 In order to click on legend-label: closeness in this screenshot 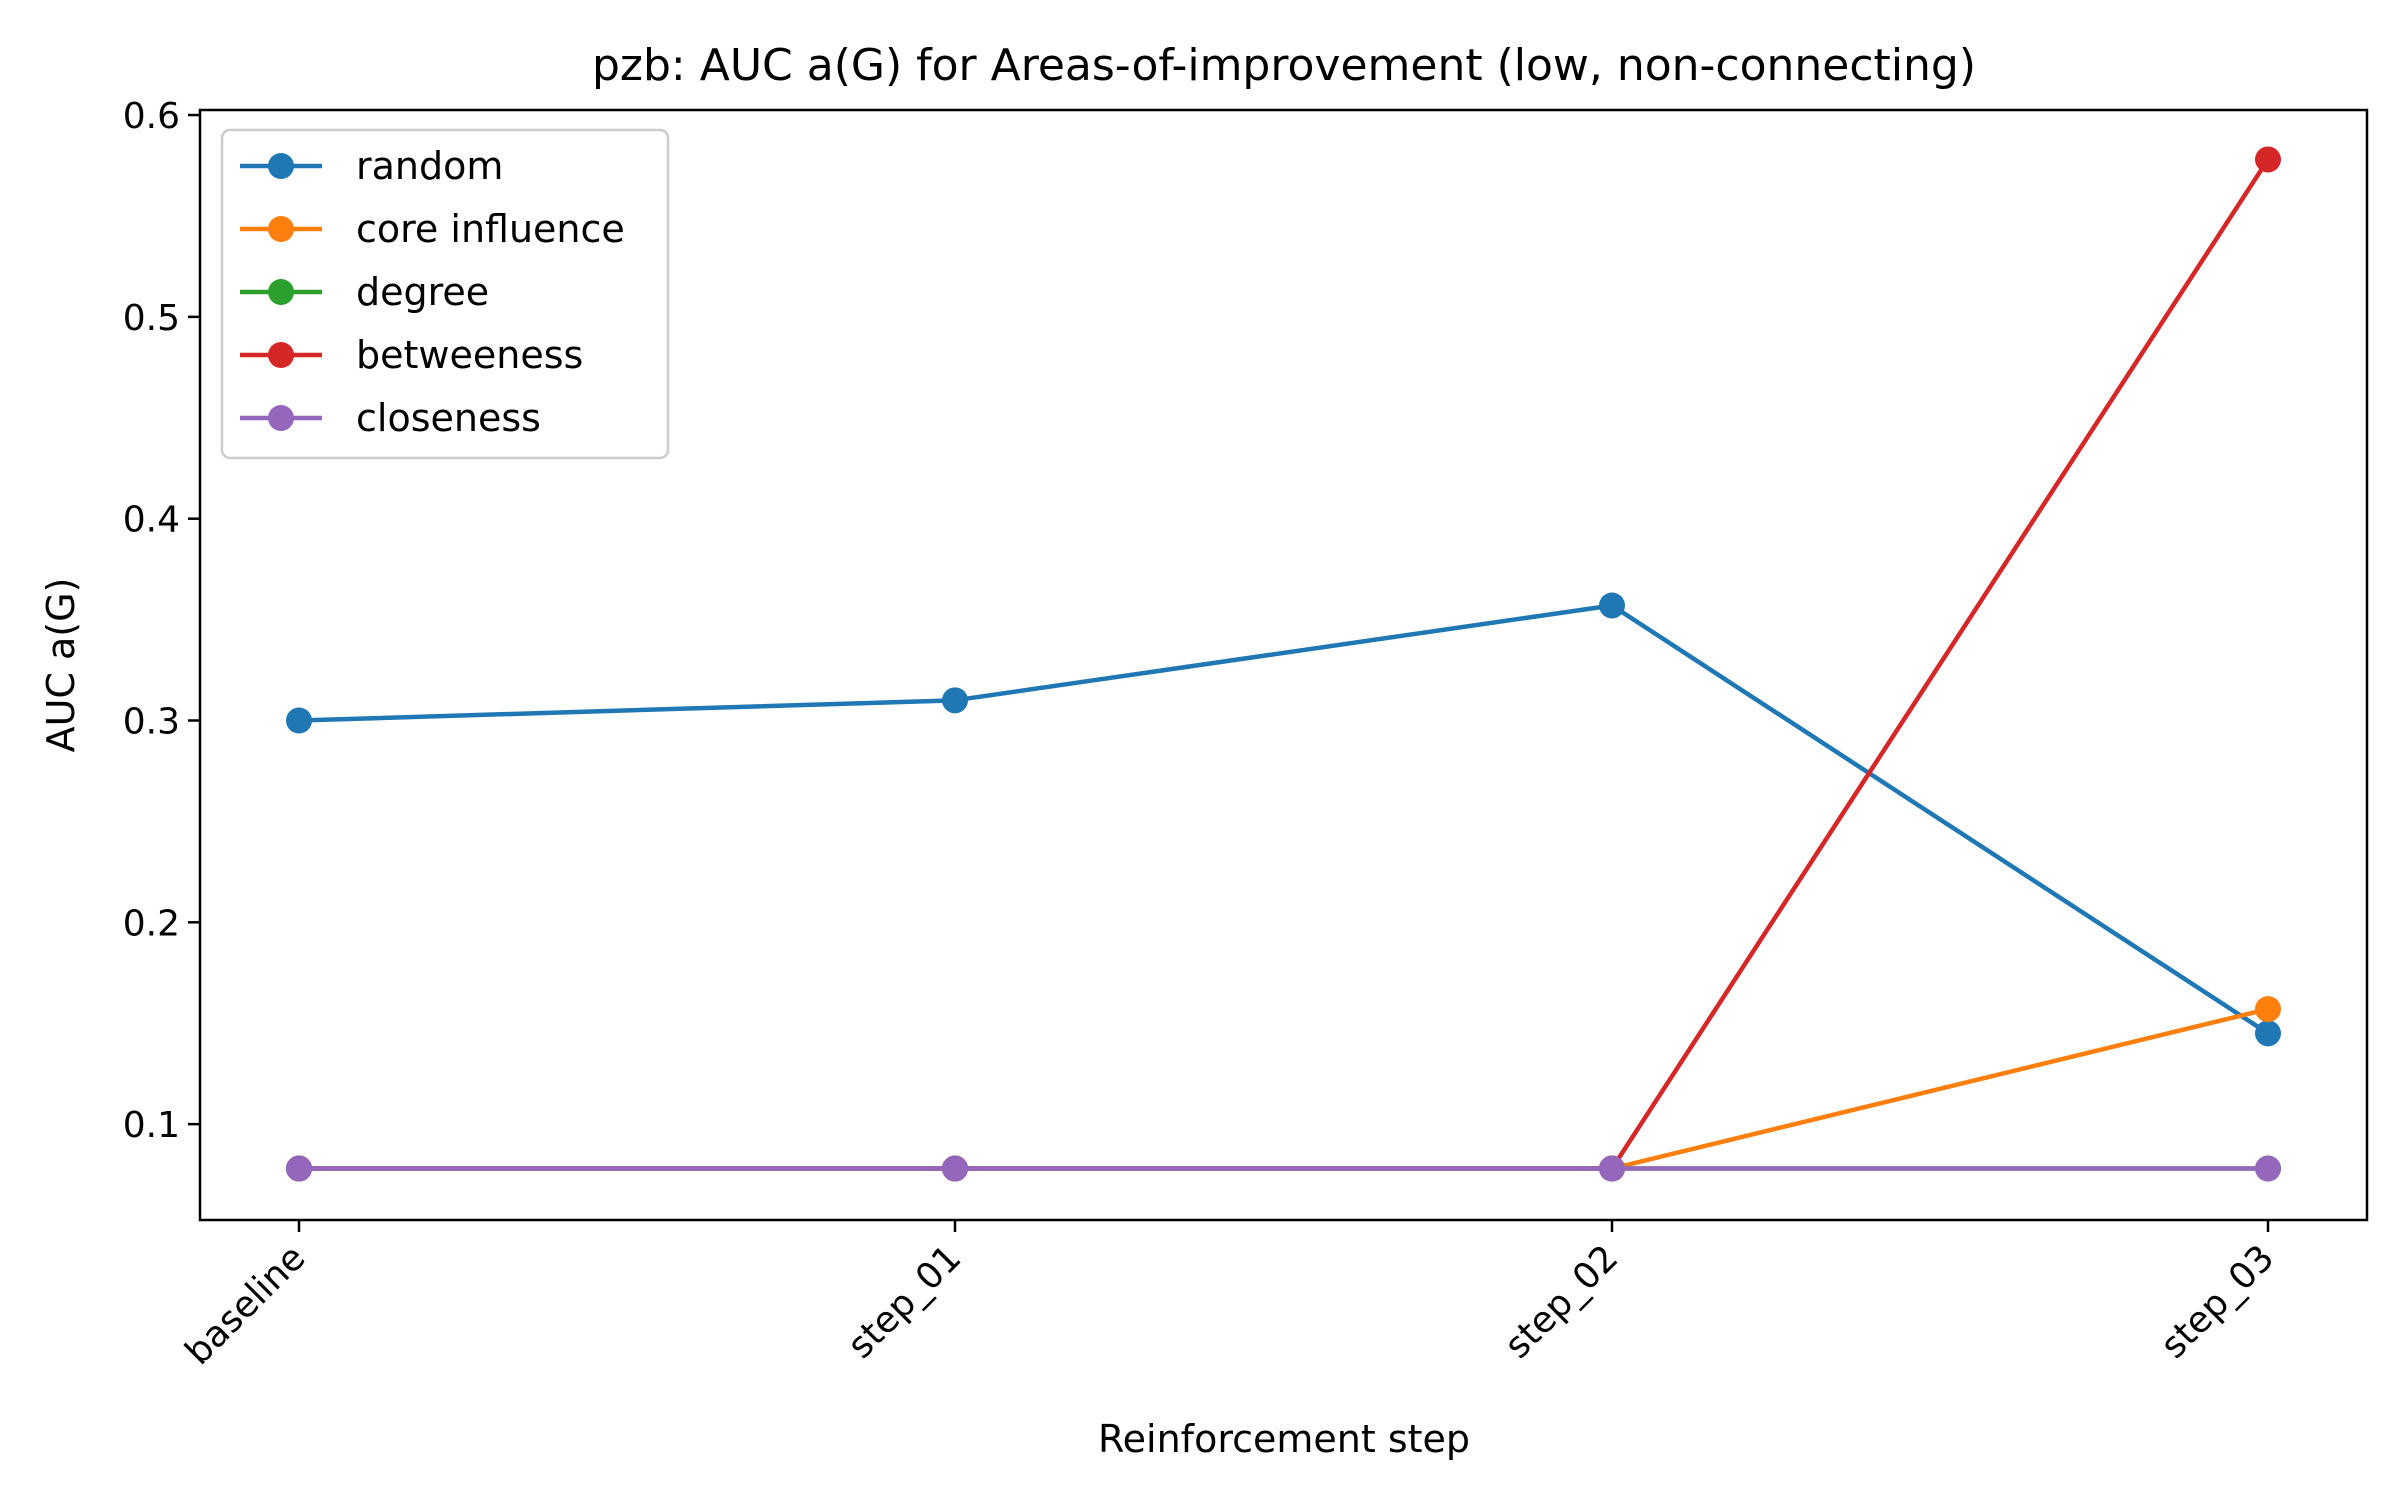, I will do `click(448, 418)`.